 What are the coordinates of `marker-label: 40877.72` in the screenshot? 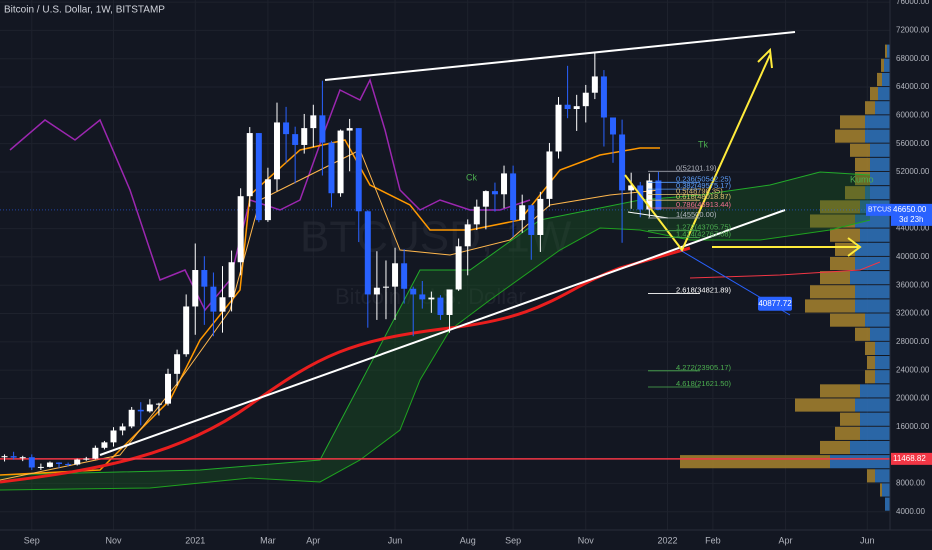 It's located at (775, 303).